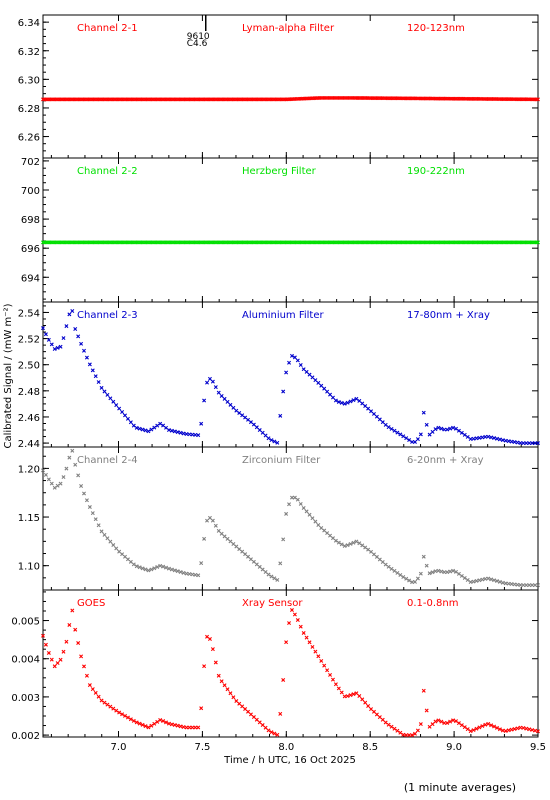 Image resolution: width=550 pixels, height=800 pixels. Describe the element at coordinates (29, 80) in the screenshot. I see `y-tick-label: 6.30` at that location.